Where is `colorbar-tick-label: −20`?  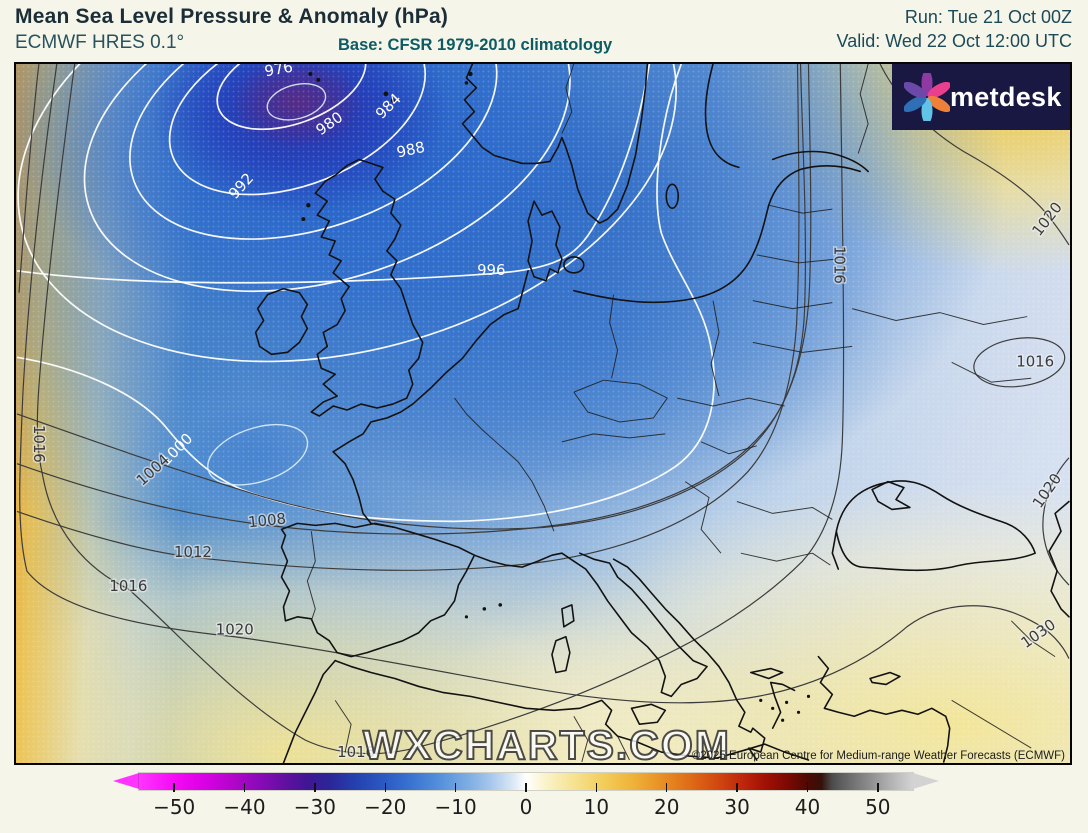
colorbar-tick-label: −20 is located at coordinates (385, 807).